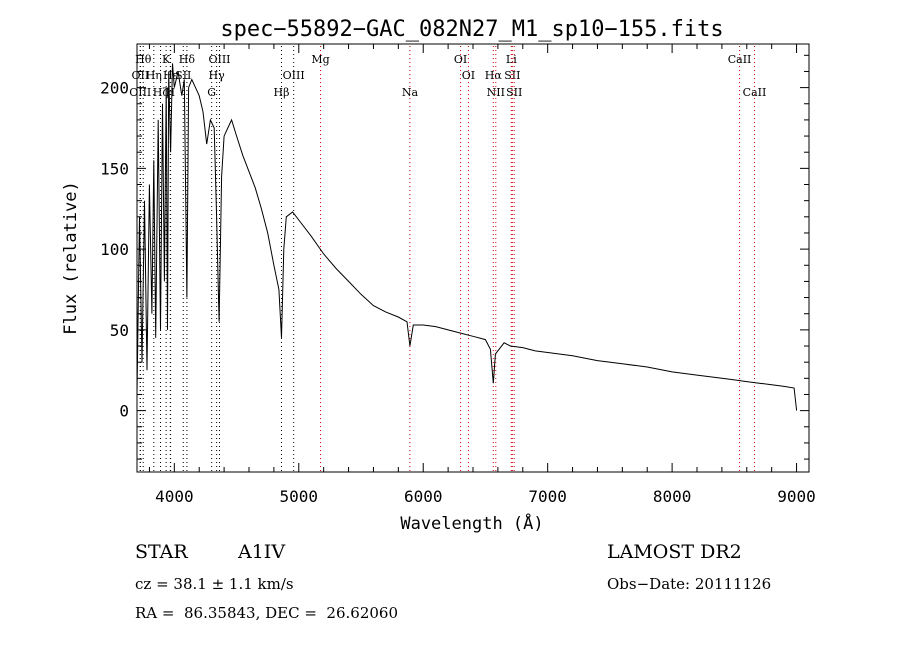  Describe the element at coordinates (174, 496) in the screenshot. I see `x-tick-label: 4000` at that location.